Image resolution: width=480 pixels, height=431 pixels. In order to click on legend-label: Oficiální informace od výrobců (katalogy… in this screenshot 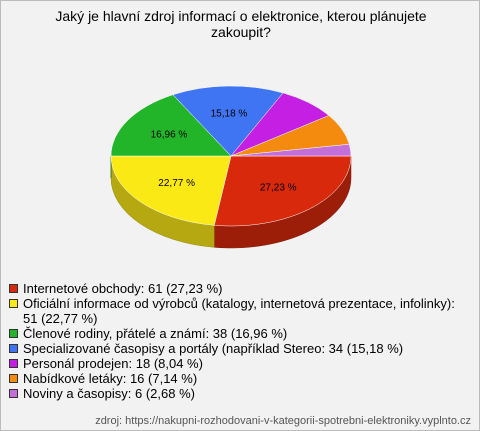, I will do `click(239, 311)`.